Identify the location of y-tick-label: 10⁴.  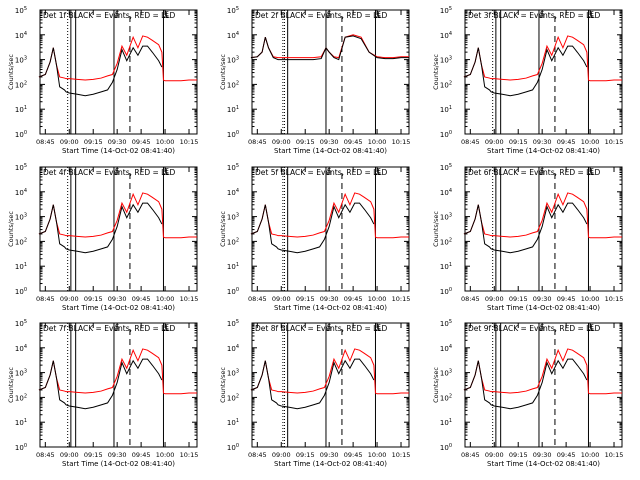
(21, 192).